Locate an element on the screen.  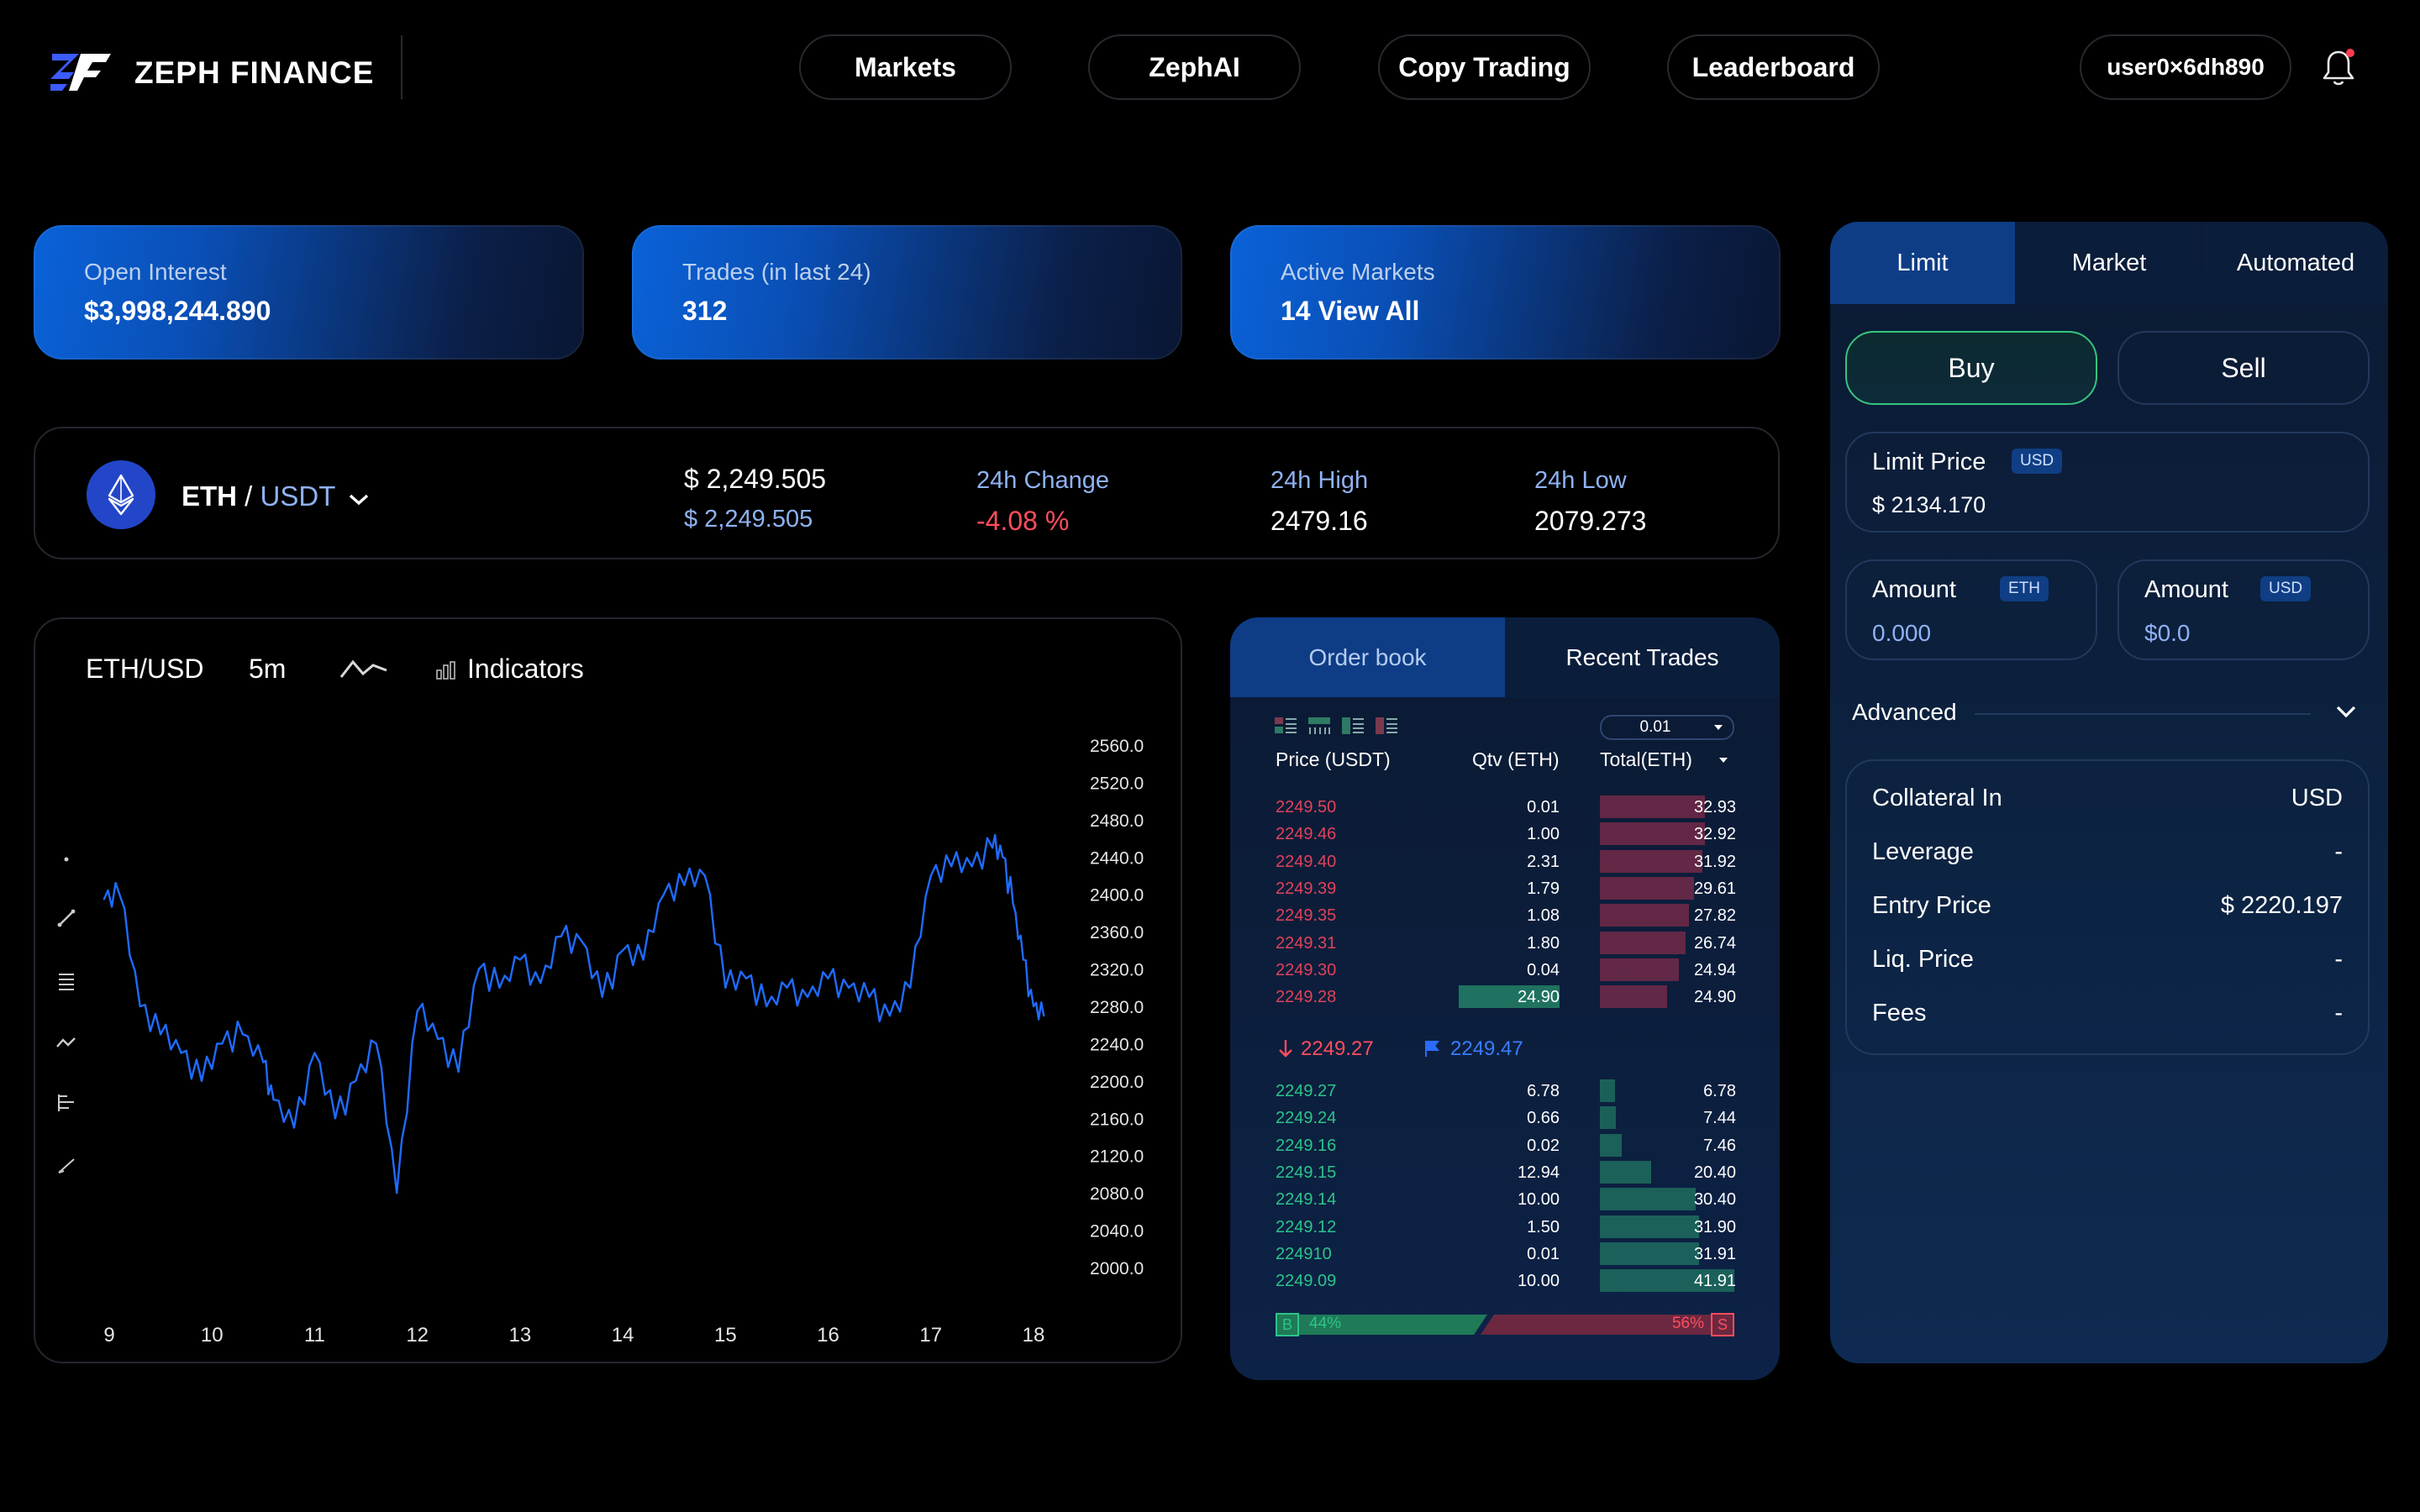
x-tick-label: 17 is located at coordinates (931, 1335).